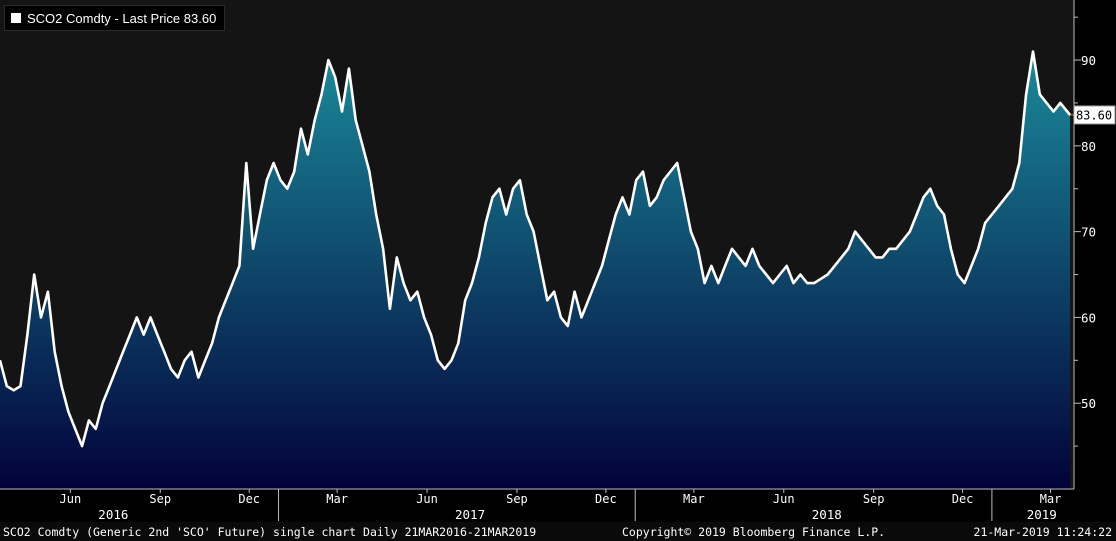  Describe the element at coordinates (1042, 514) in the screenshot. I see `x-year-label: 2019` at that location.